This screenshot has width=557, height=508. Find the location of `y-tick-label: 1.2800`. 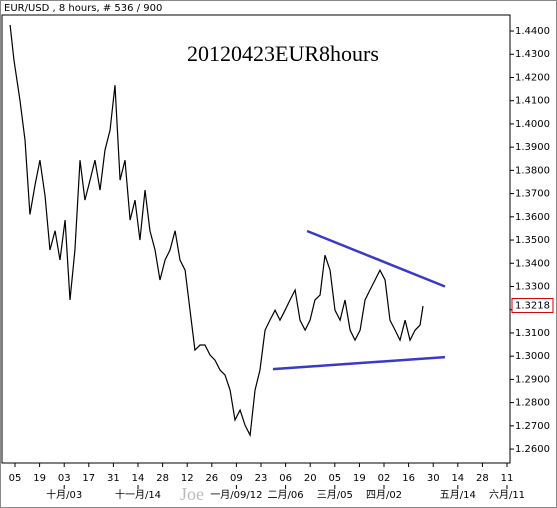

y-tick-label: 1.2800 is located at coordinates (532, 403).